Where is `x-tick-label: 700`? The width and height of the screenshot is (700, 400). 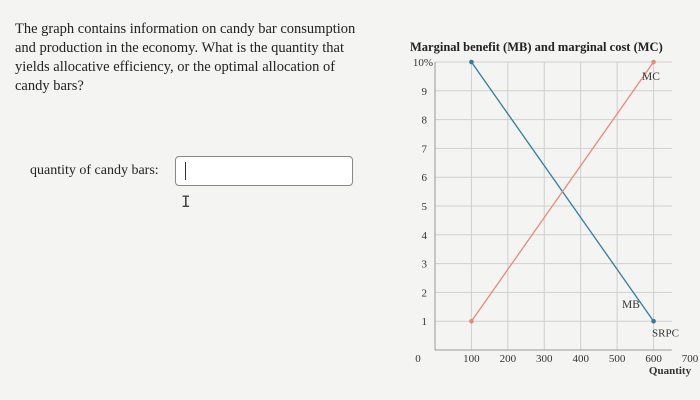 x-tick-label: 700 is located at coordinates (690, 359).